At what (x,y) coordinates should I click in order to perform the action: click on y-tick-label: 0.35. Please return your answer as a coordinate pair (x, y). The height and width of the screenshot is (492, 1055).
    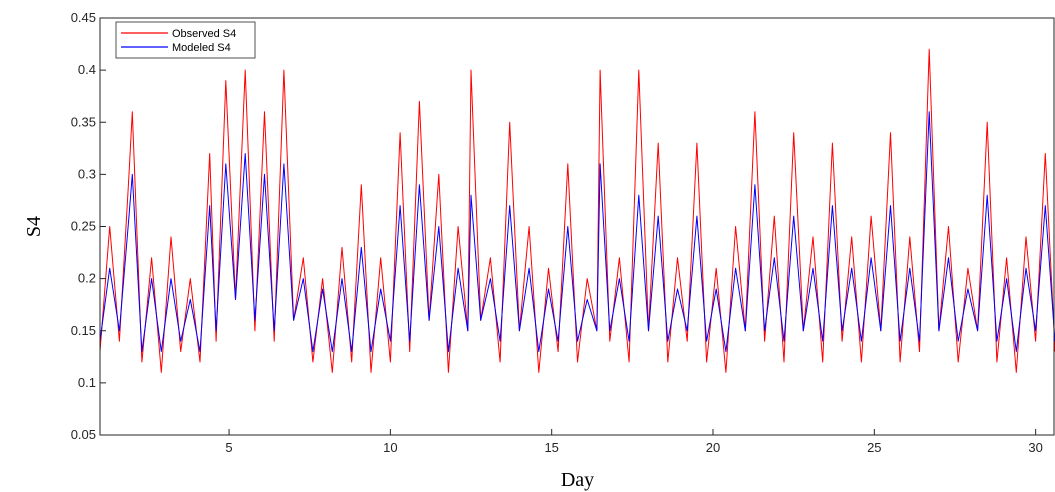
    Looking at the image, I should click on (83, 121).